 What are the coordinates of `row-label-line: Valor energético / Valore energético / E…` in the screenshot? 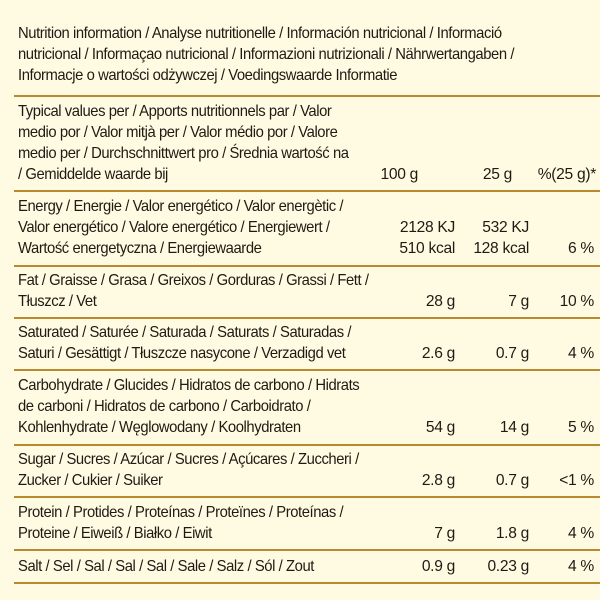 It's located at (174, 227).